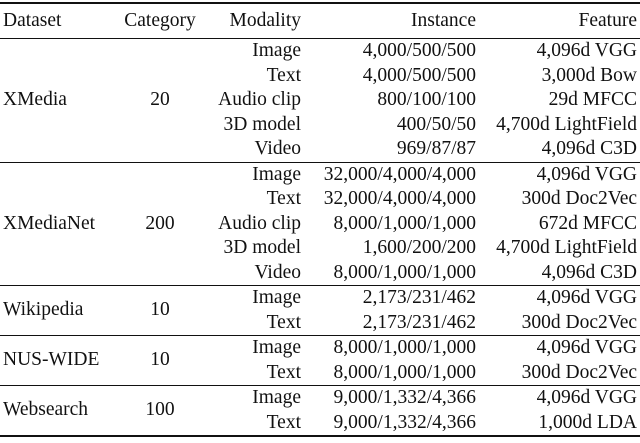 This screenshot has width=640, height=443. What do you see at coordinates (46, 410) in the screenshot?
I see `cell-dataset: Websearch` at bounding box center [46, 410].